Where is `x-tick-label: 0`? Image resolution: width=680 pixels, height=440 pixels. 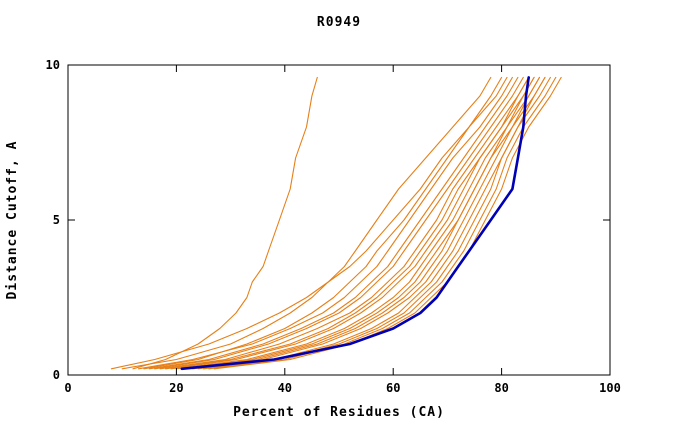
x-tick-label: 0 is located at coordinates (67, 388).